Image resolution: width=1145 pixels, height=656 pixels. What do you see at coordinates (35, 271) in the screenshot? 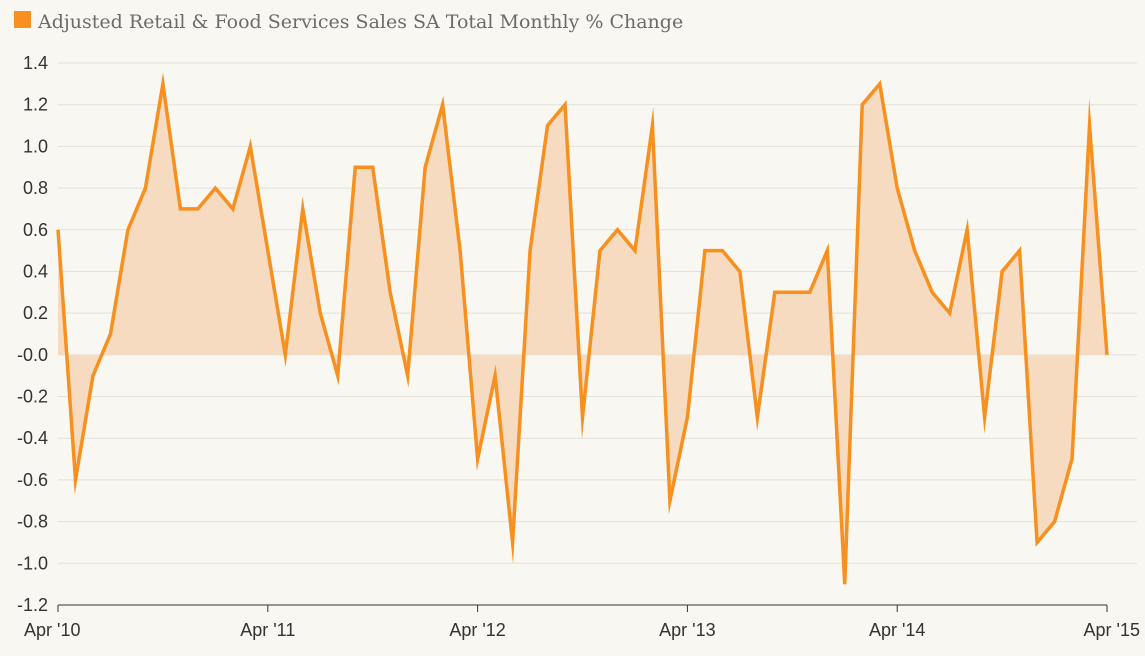
I see `y-tick-label: 0.4` at bounding box center [35, 271].